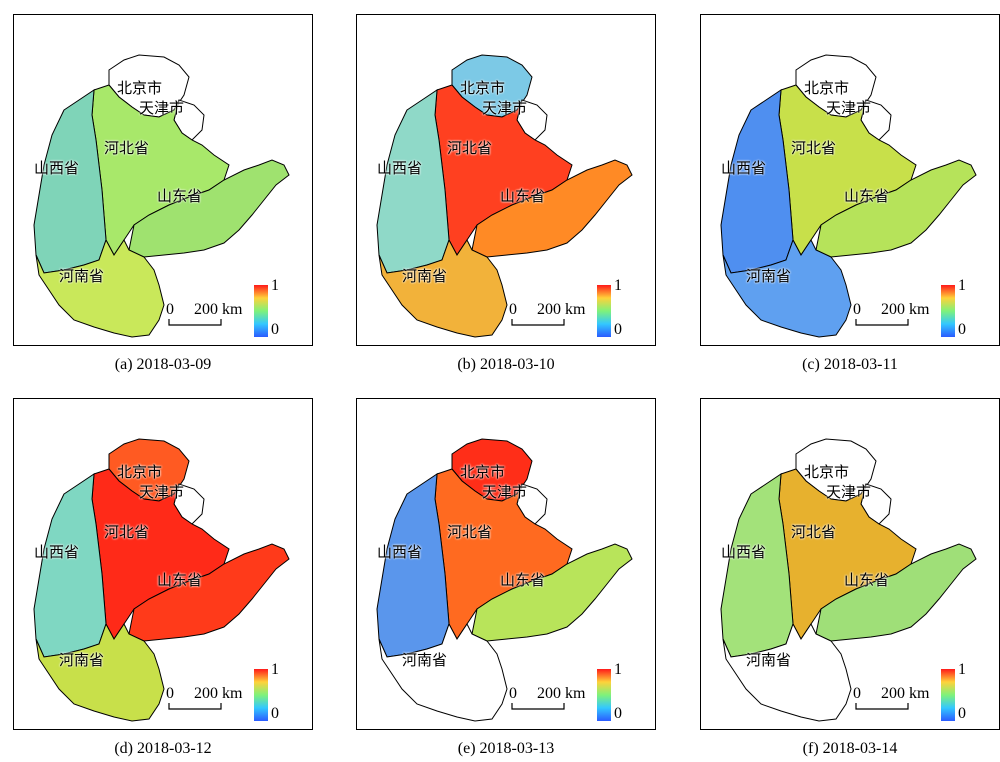 This screenshot has width=1000, height=762. I want to click on panel-caption: (d) 2018-03-12, so click(163, 748).